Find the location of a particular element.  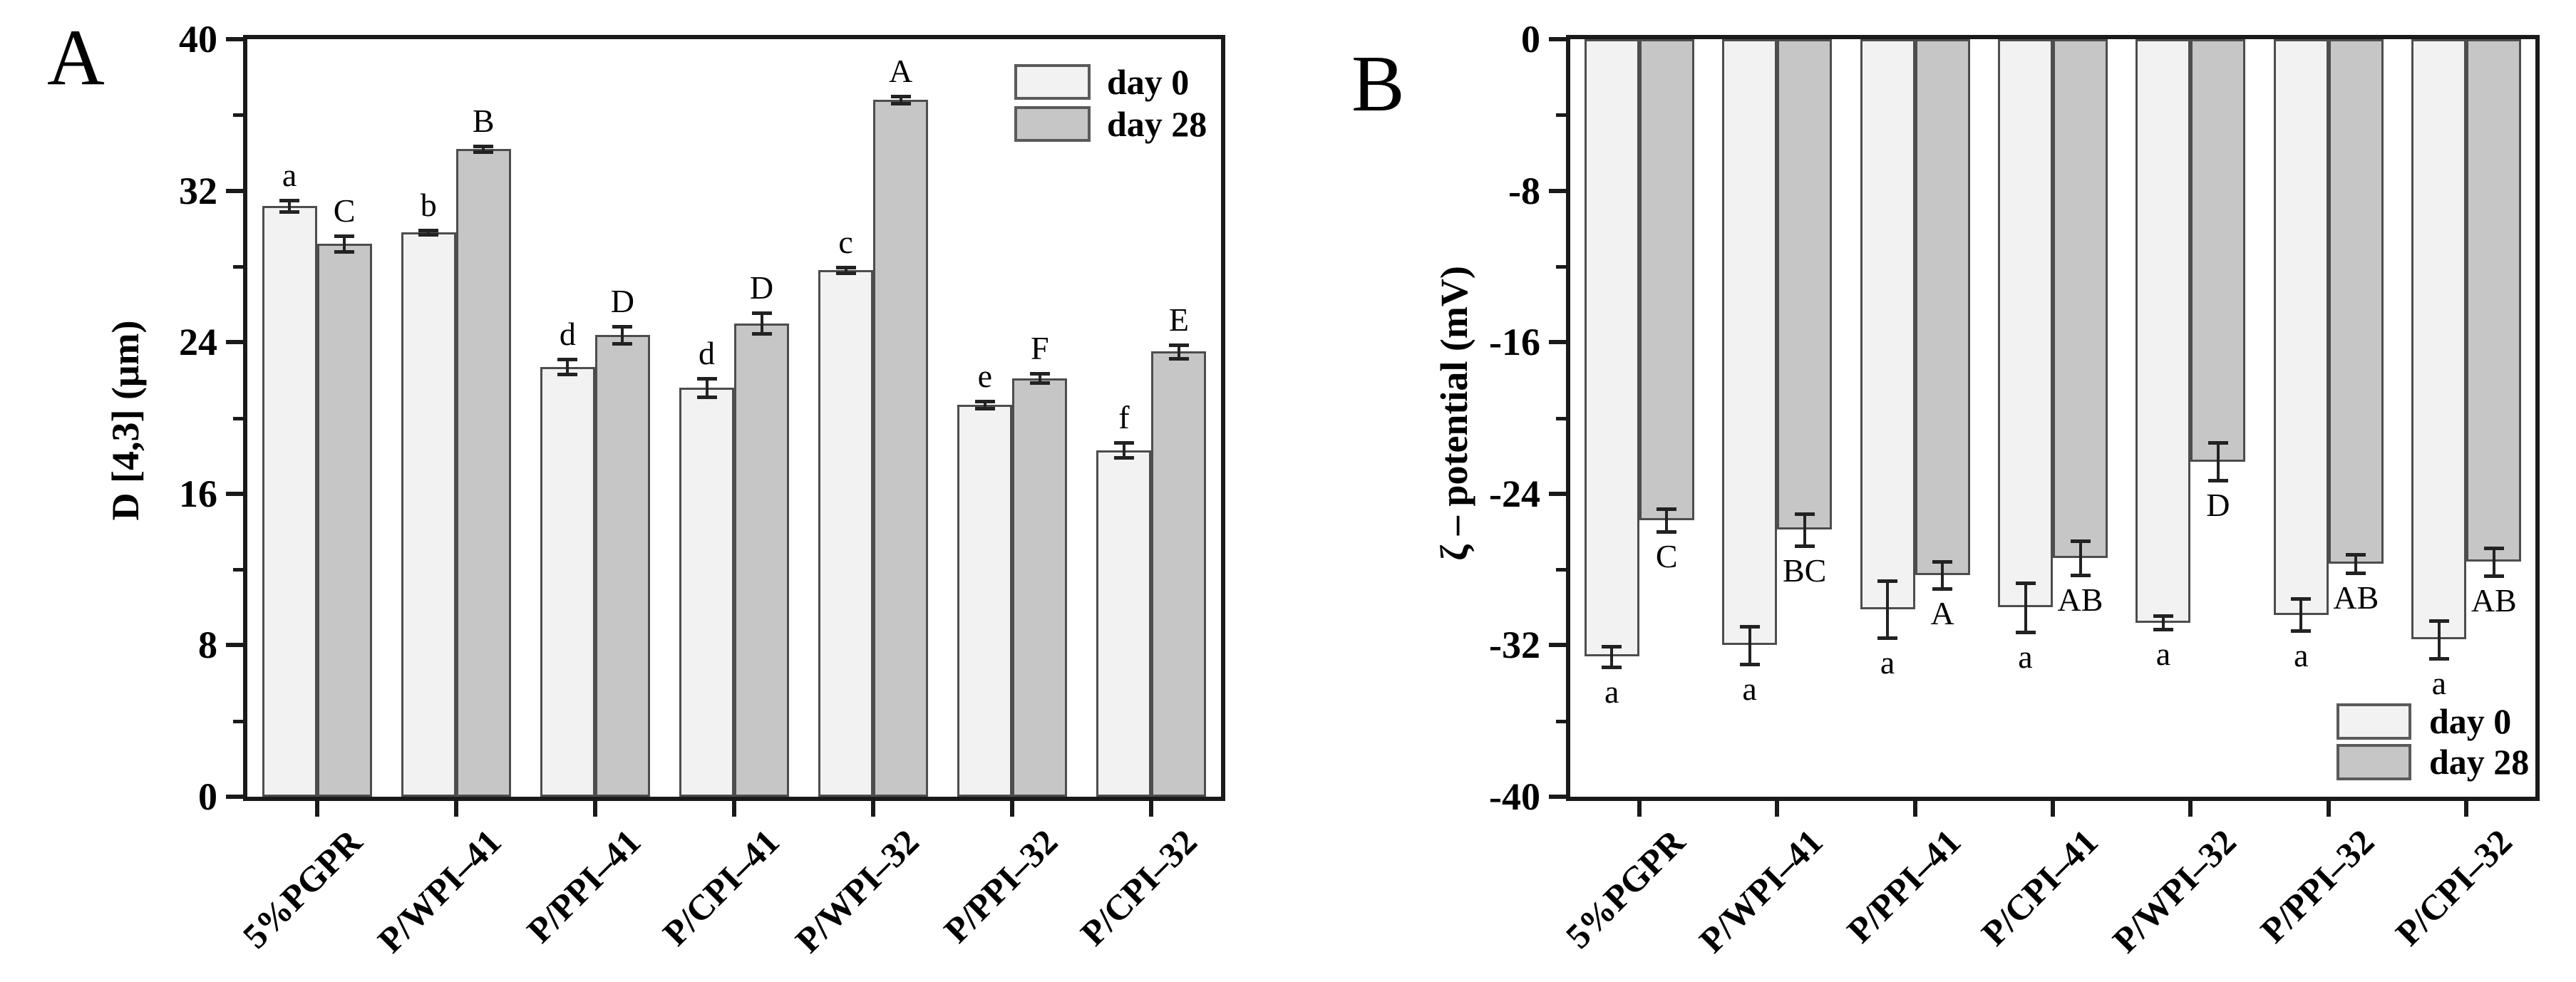

significance-letter: f is located at coordinates (1124, 417).